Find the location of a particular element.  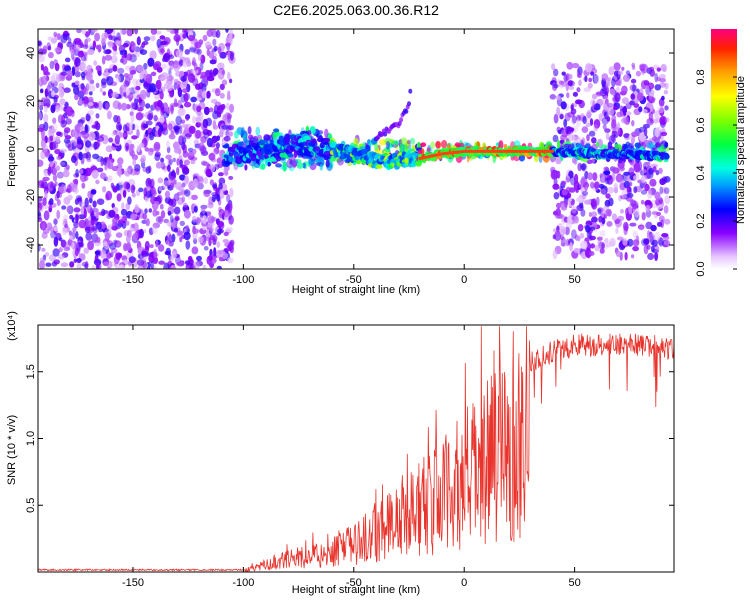

snr-x-tick-label: -150 is located at coordinates (133, 583).